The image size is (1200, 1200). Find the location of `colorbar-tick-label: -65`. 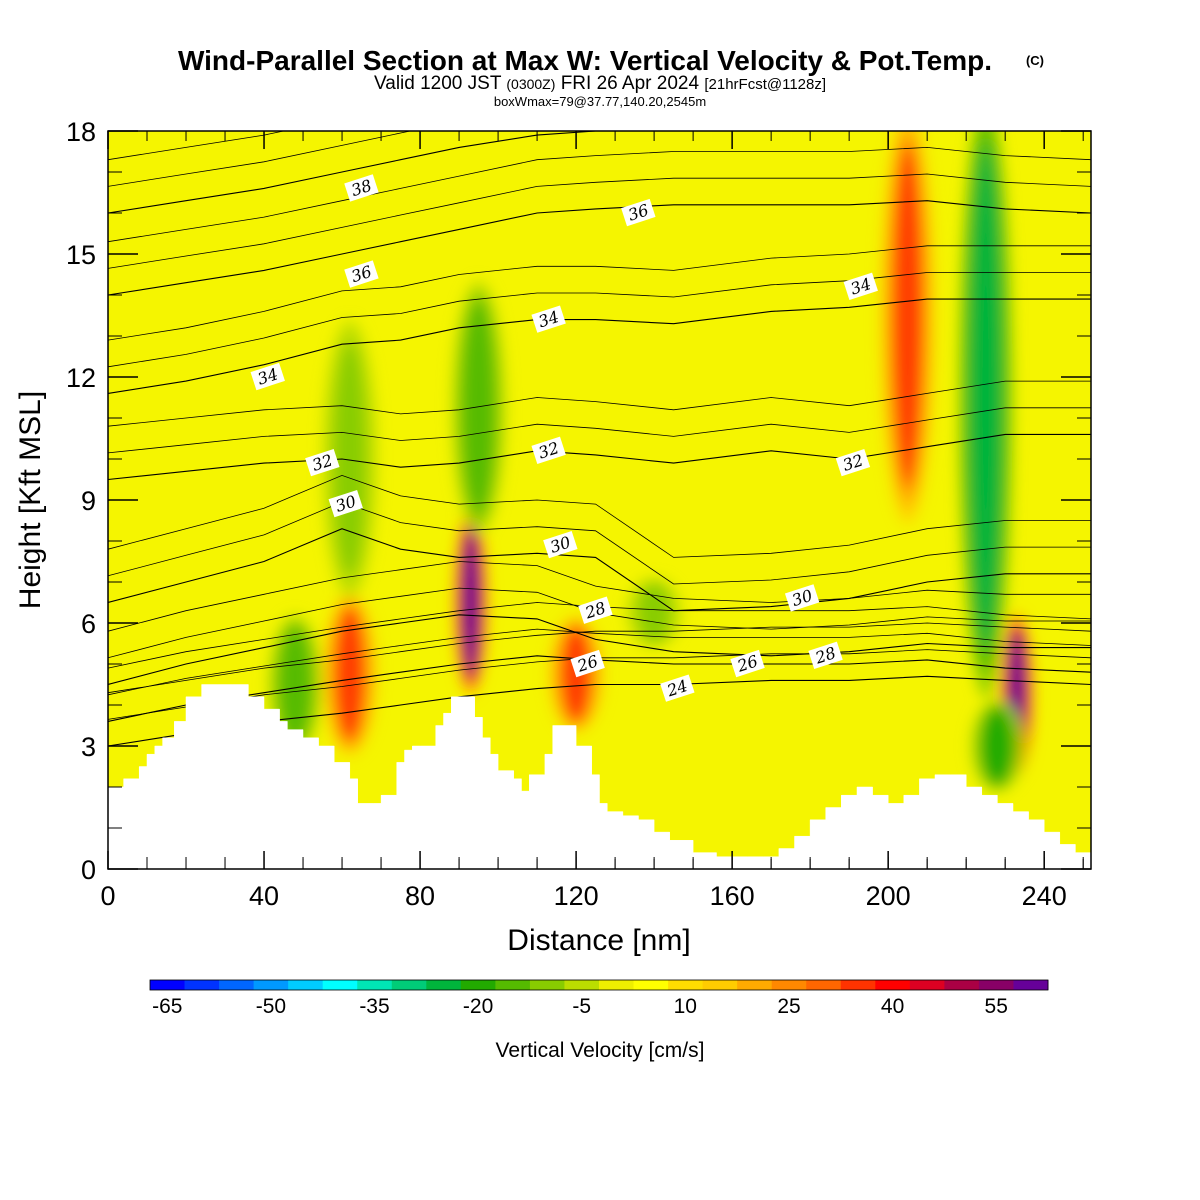

colorbar-tick-label: -65 is located at coordinates (167, 1006).